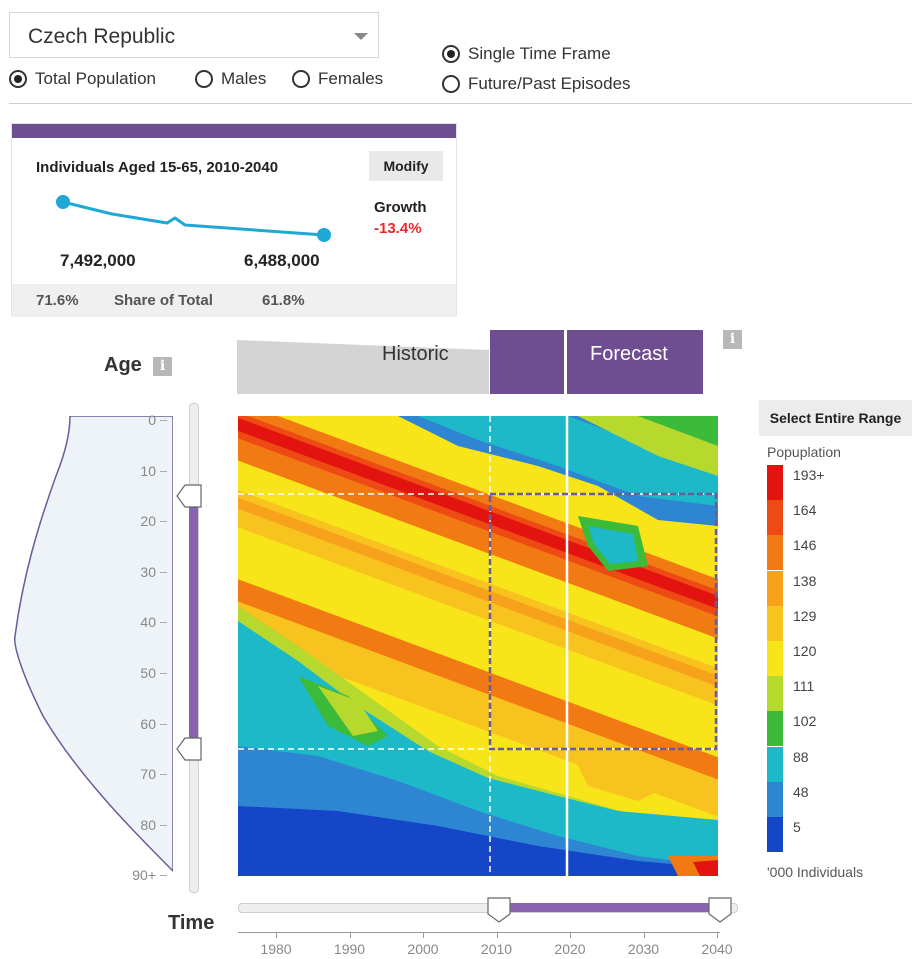  I want to click on forecast-band, so click(635, 362).